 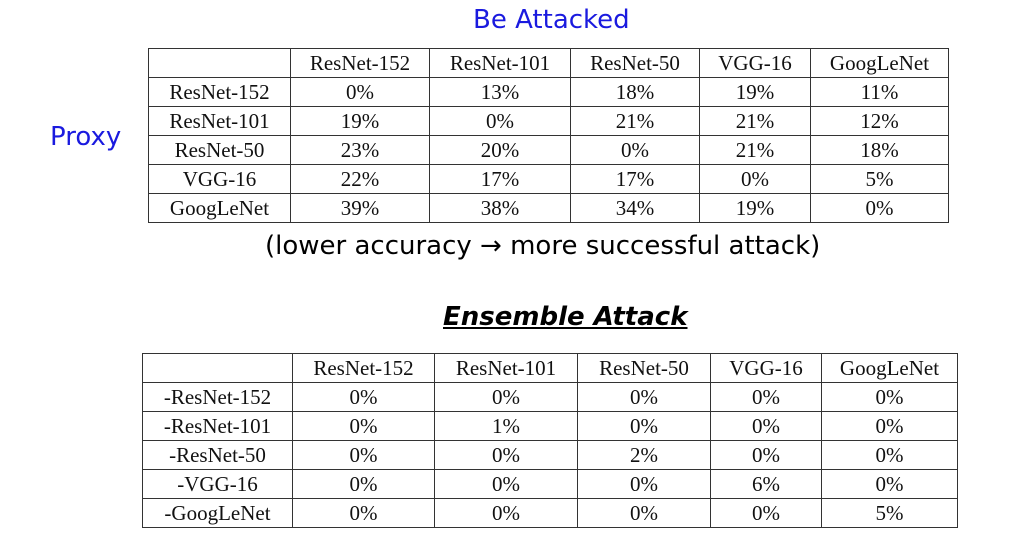 What do you see at coordinates (360, 179) in the screenshot?
I see `table-cell: 22%` at bounding box center [360, 179].